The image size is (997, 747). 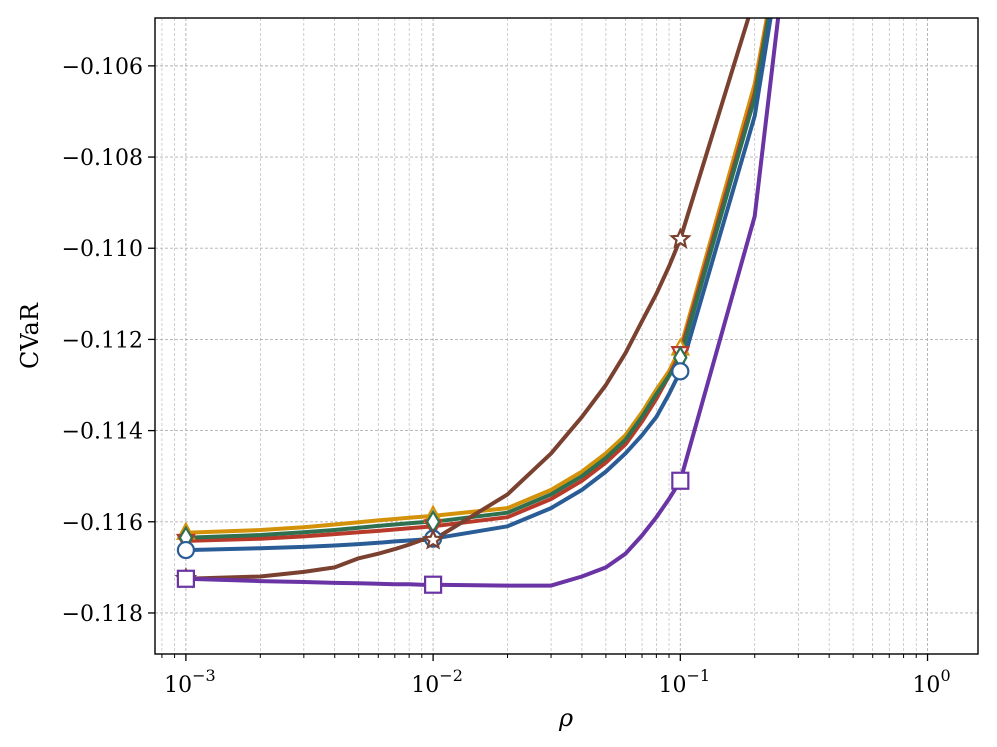 What do you see at coordinates (102, 67) in the screenshot?
I see `y-tick-label: −0.106` at bounding box center [102, 67].